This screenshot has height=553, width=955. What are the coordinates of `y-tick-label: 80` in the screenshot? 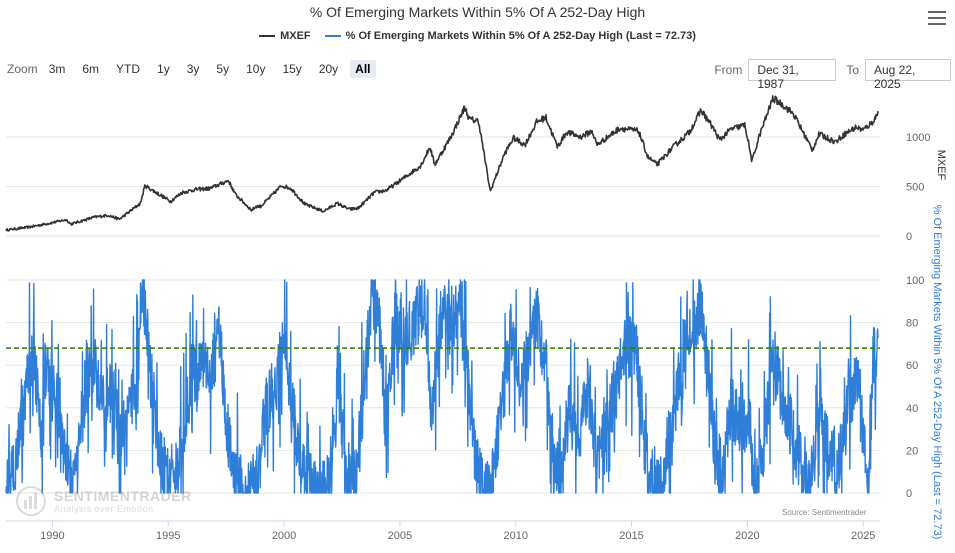 It's located at (912, 324).